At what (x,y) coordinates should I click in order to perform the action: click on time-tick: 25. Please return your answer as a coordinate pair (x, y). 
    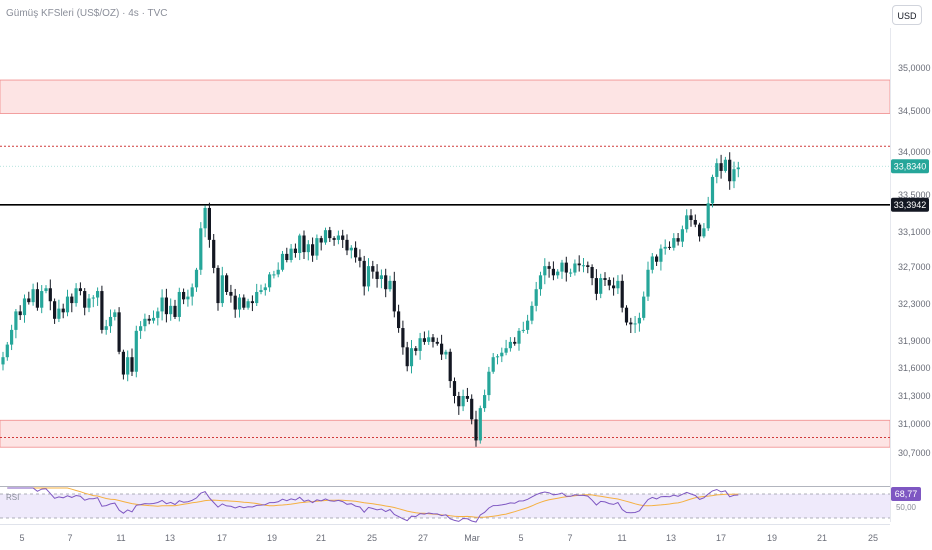
    Looking at the image, I should click on (873, 538).